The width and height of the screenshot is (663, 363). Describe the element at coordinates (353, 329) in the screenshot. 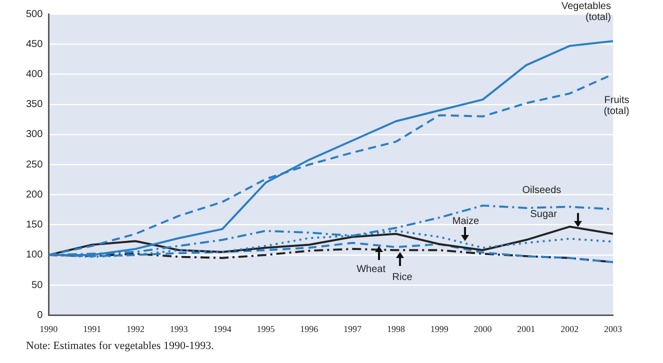

I see `x-tick-label: 1997` at that location.